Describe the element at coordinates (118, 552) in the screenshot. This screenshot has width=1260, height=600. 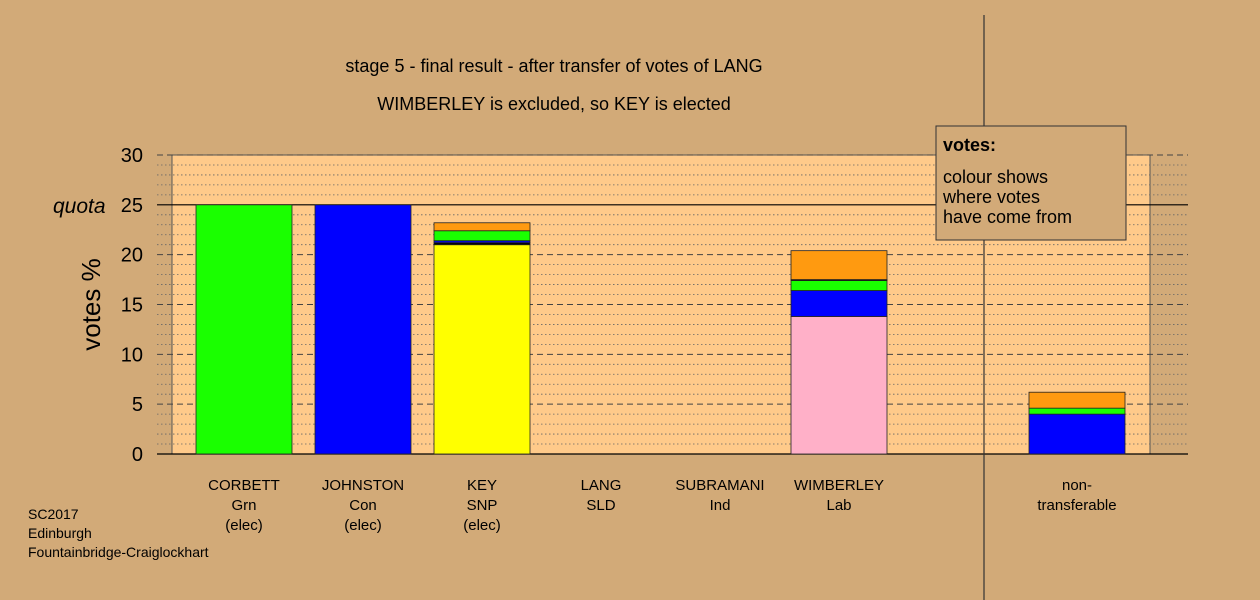
I see `footer-ward: Fountainbridge-Craiglockhart` at that location.